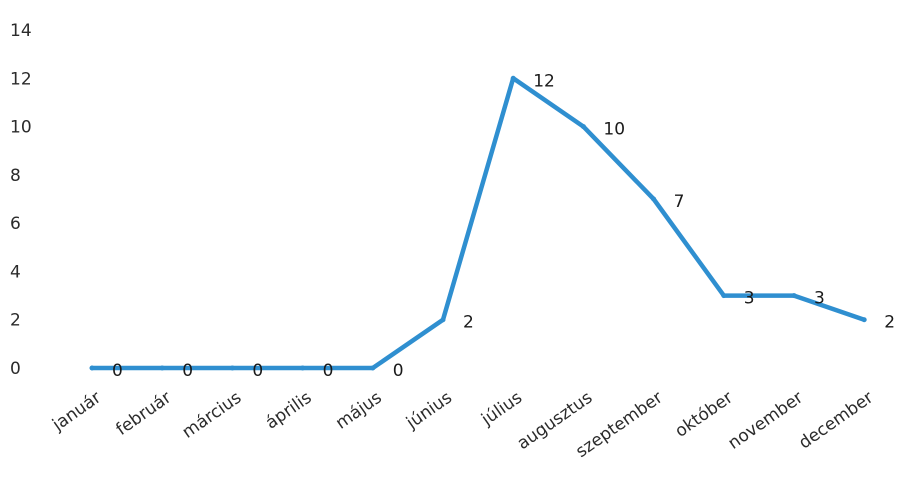 Image resolution: width=917 pixels, height=497 pixels. Describe the element at coordinates (21, 31) in the screenshot. I see `y-tick-label: 14` at that location.